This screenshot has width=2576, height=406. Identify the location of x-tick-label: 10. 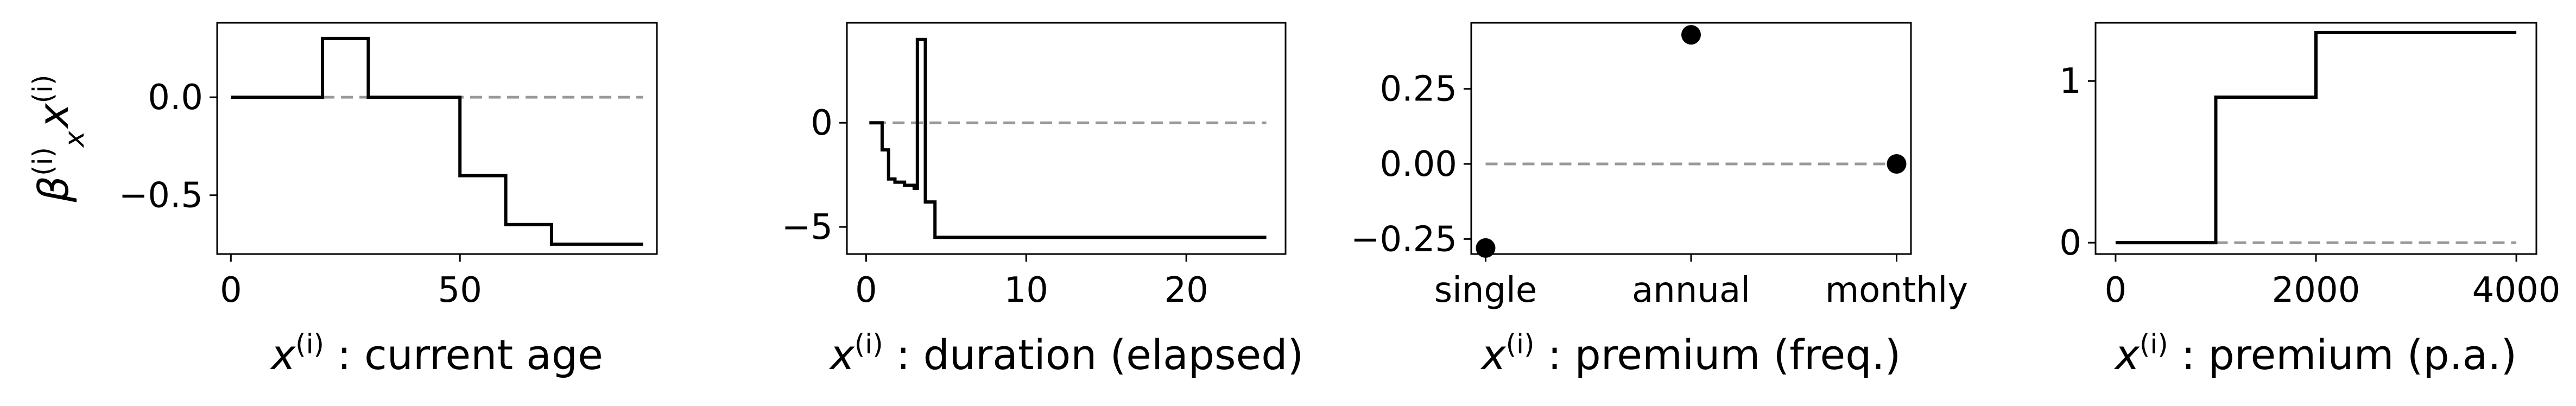
(1026, 290).